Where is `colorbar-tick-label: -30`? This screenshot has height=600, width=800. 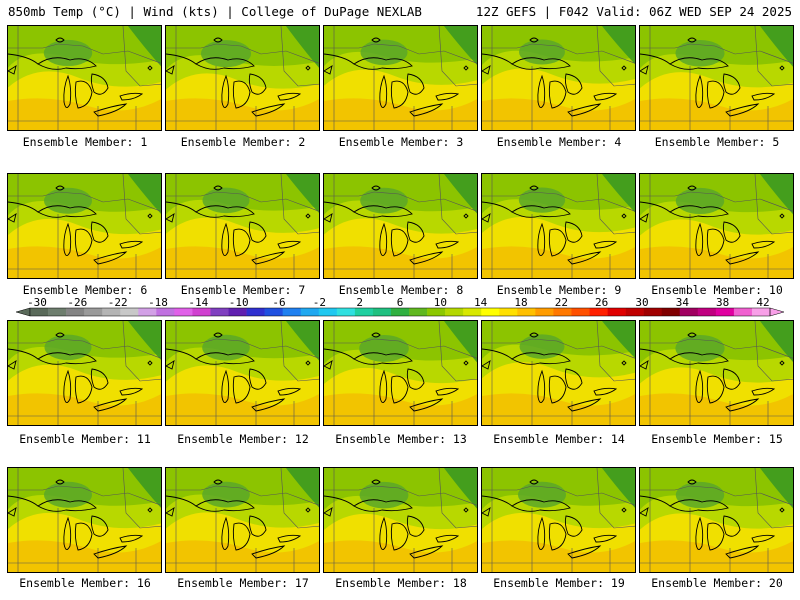
colorbar-tick-label: -30 is located at coordinates (37, 302).